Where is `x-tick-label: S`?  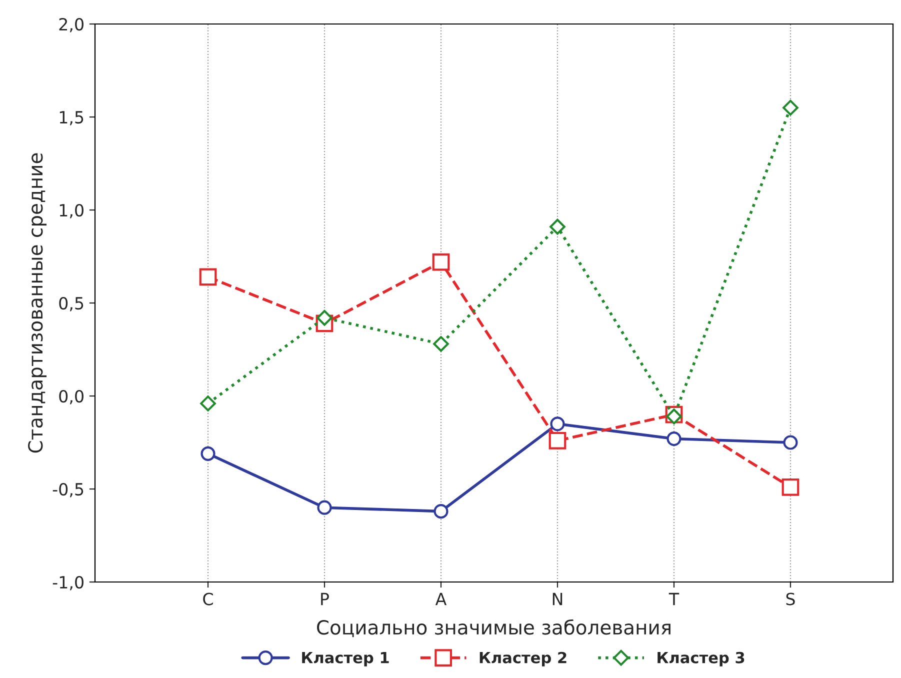 x-tick-label: S is located at coordinates (790, 599).